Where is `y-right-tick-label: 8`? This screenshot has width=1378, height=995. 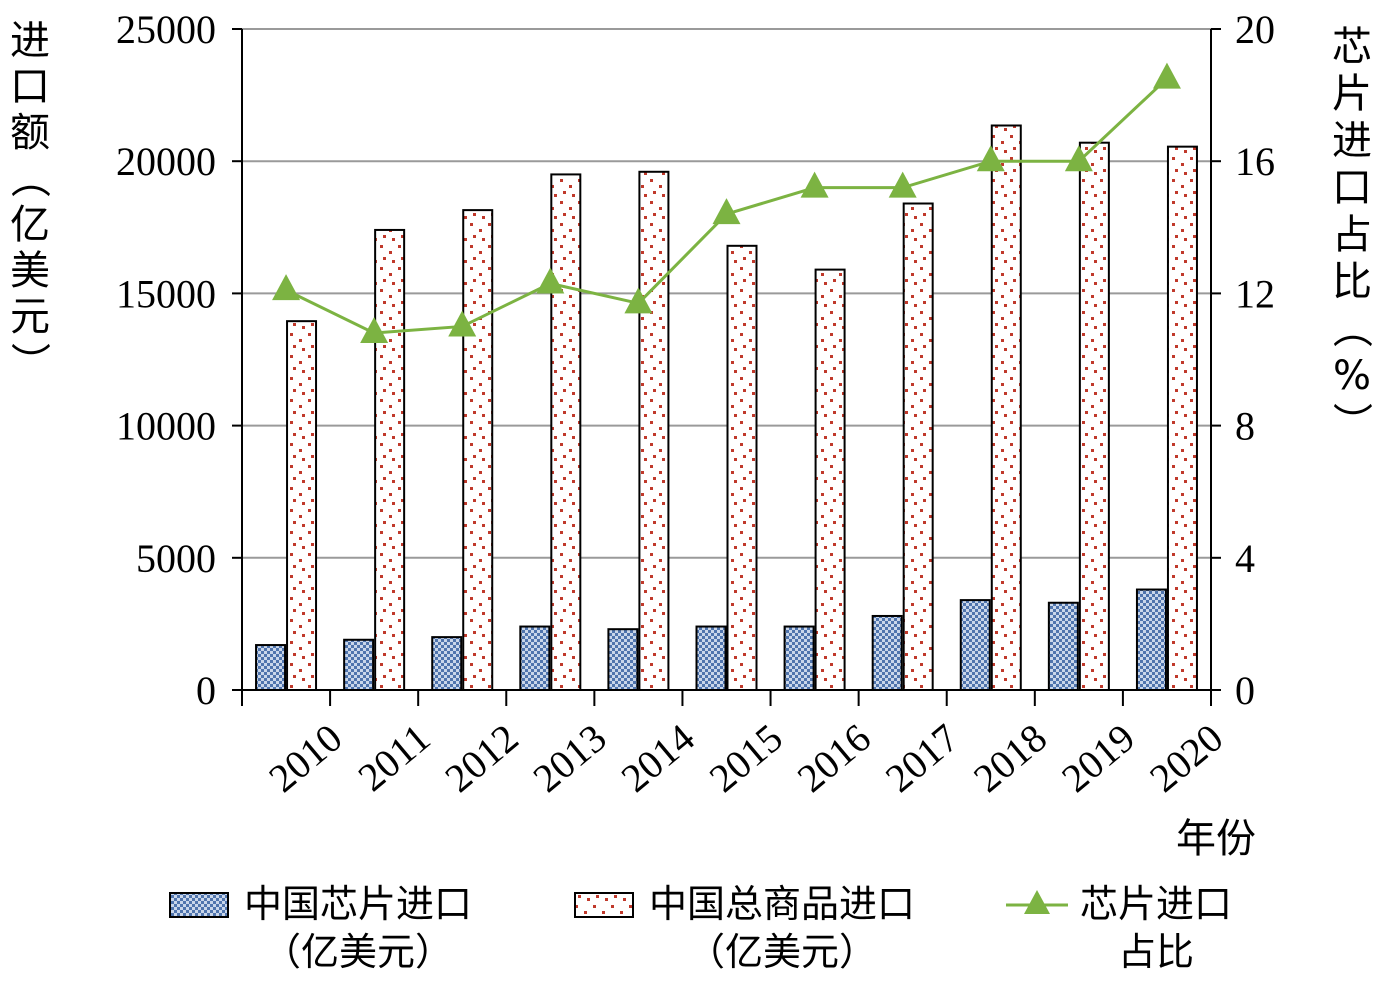 y-right-tick-label: 8 is located at coordinates (1245, 426).